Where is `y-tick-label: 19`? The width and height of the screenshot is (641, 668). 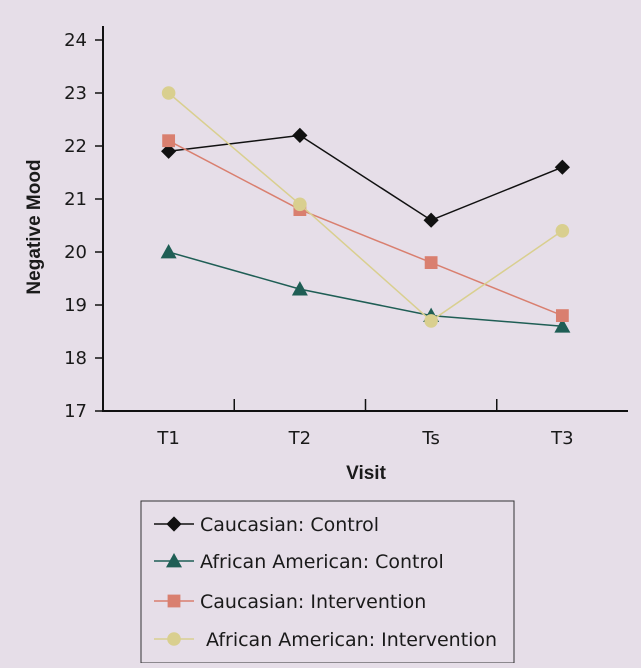
y-tick-label: 19 is located at coordinates (75, 305).